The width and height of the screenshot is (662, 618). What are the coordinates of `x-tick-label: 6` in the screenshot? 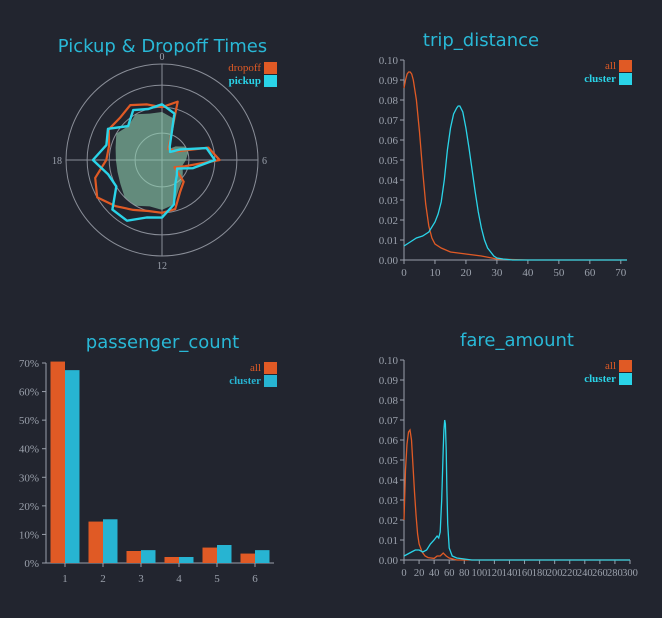 It's located at (255, 579).